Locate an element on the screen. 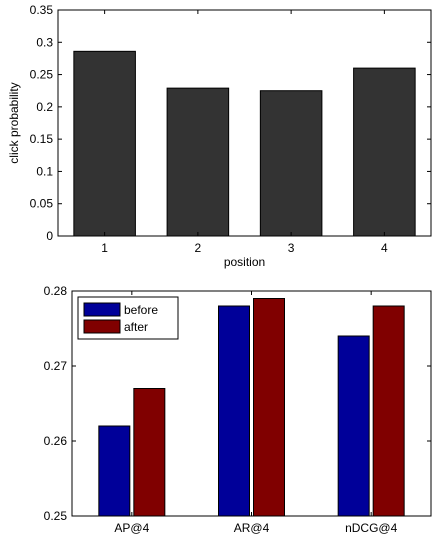 The height and width of the screenshot is (535, 437). y-tick-label: 0.35 is located at coordinates (42, 10).